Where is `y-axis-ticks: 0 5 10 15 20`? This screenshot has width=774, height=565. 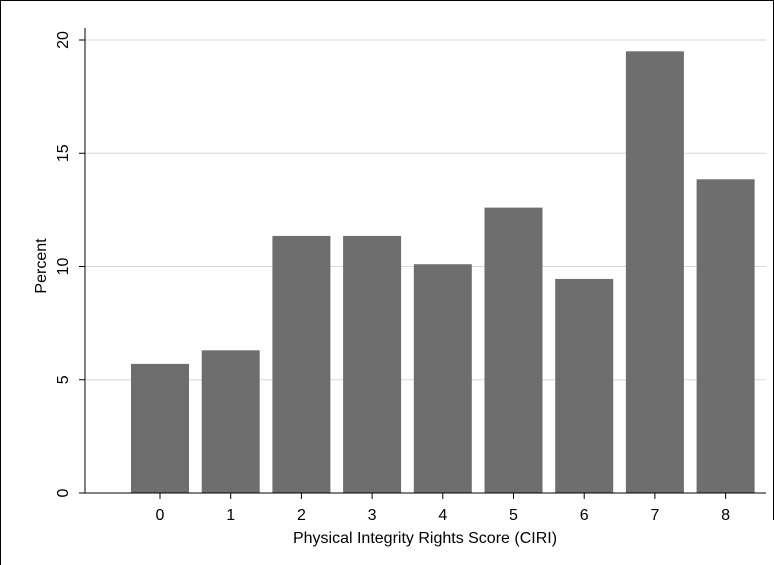 y-axis-ticks: 0 5 10 15 20 is located at coordinates (70, 264).